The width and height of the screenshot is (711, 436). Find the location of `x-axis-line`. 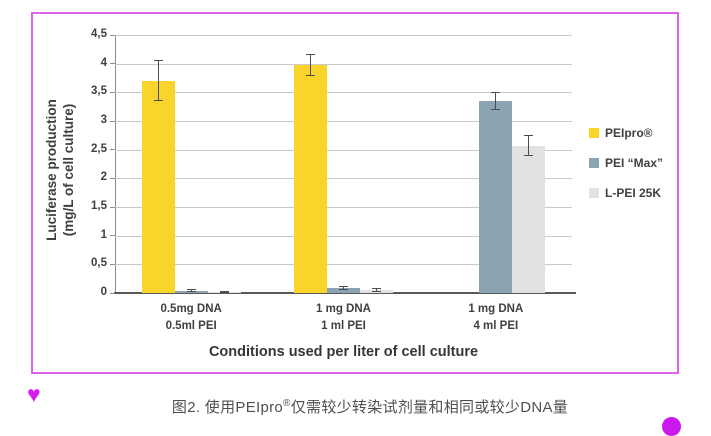

x-axis-line is located at coordinates (345, 293).